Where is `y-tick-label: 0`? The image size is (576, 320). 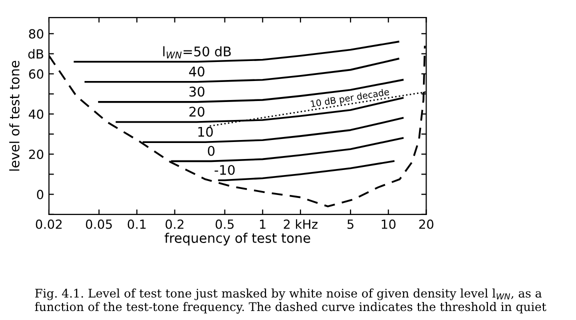
y-tick-label: 0 is located at coordinates (40, 195).